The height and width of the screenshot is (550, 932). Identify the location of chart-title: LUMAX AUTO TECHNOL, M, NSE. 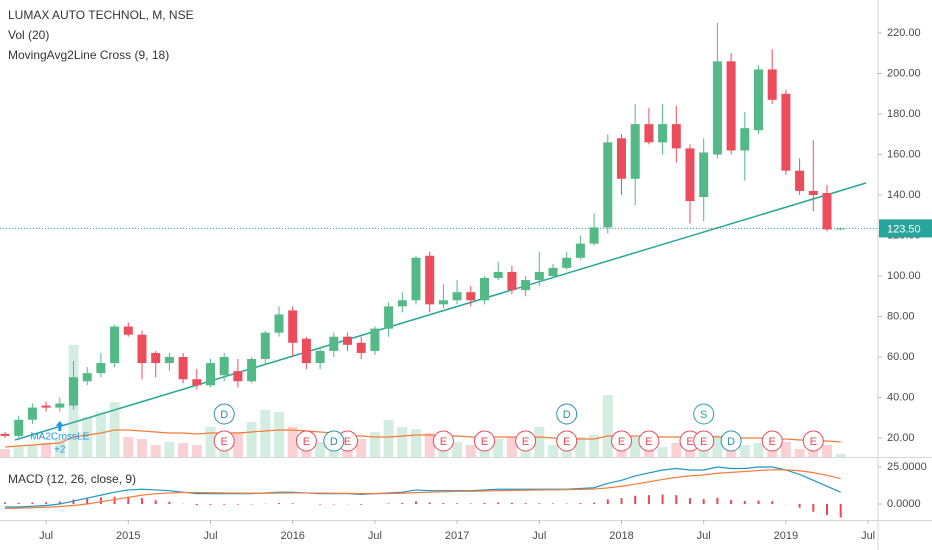
(101, 15).